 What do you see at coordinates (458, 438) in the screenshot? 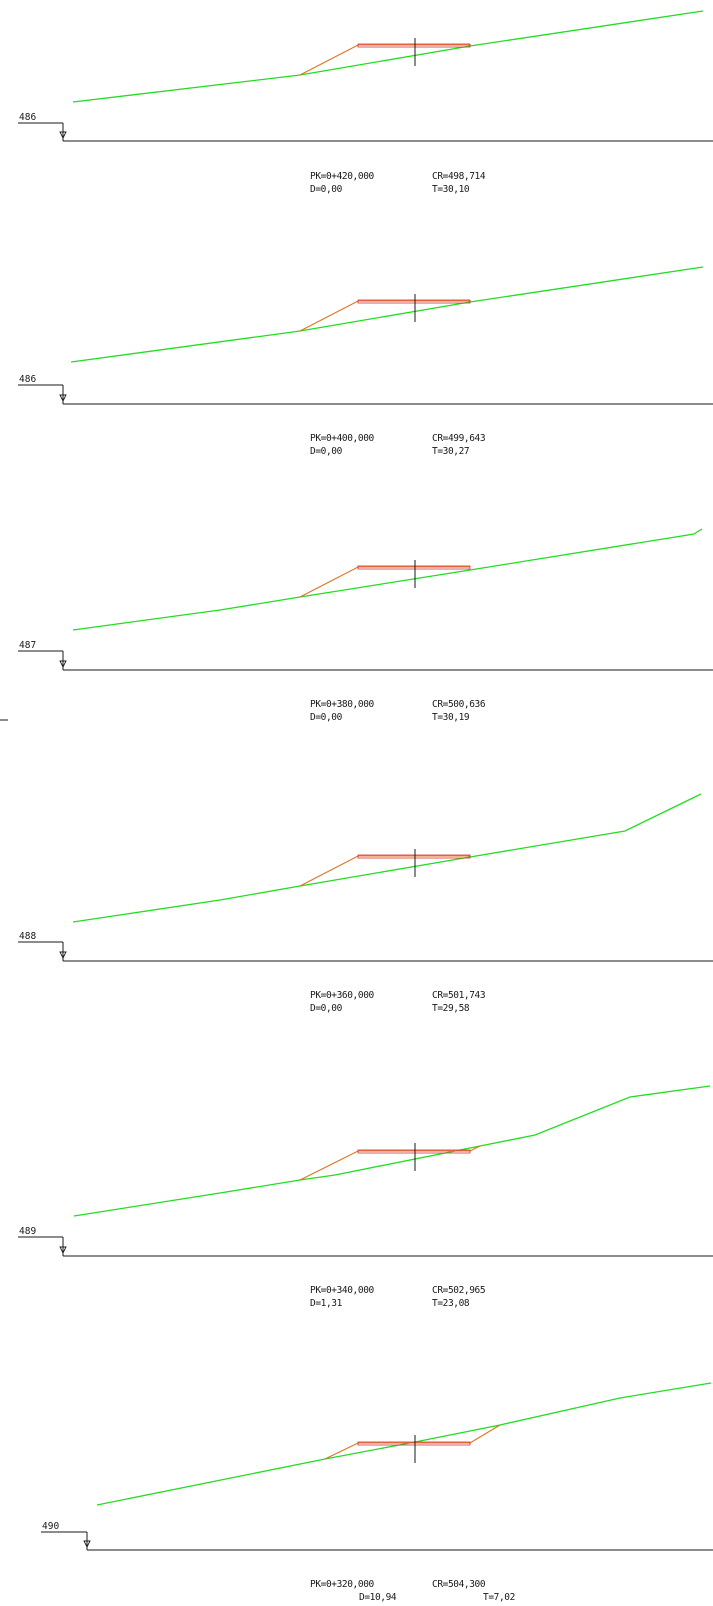
I see `cr-label: CR=499,643` at bounding box center [458, 438].